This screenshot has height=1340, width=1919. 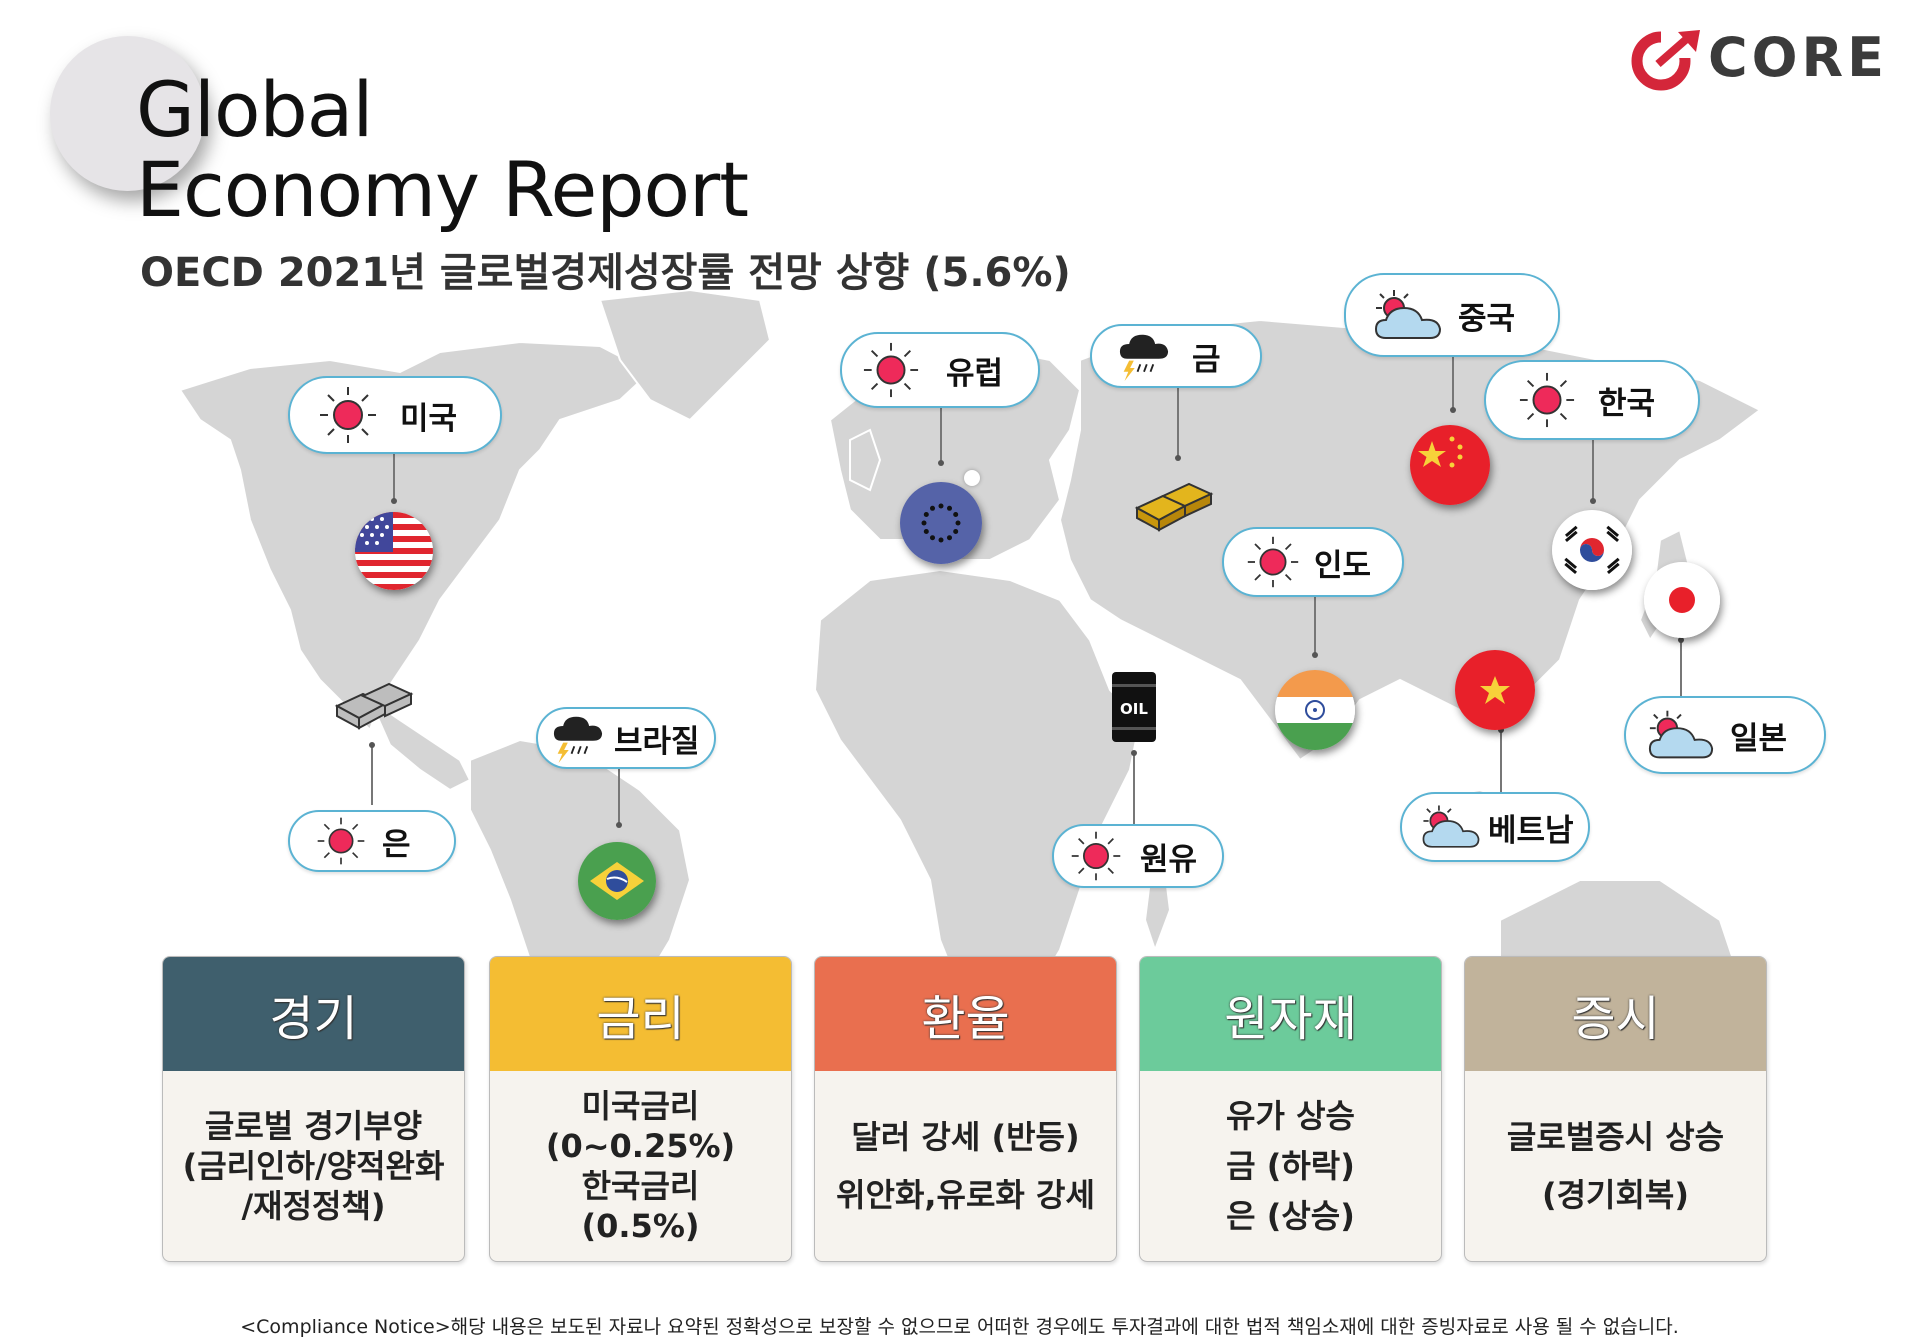 I want to click on map-africa, so click(x=977, y=795).